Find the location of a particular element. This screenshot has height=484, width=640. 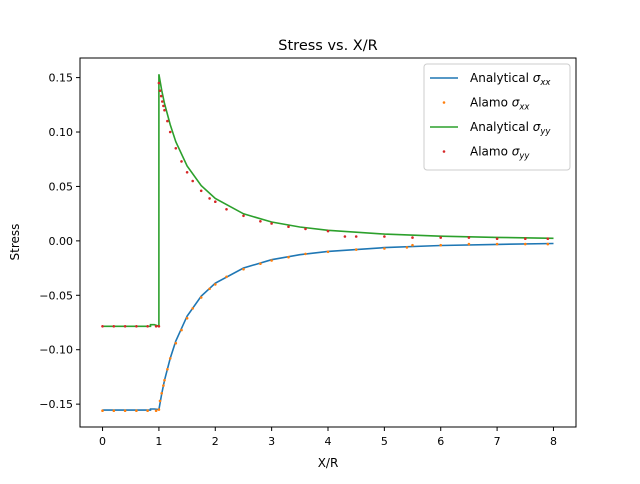

y-axis-label: Stress is located at coordinates (15, 242).